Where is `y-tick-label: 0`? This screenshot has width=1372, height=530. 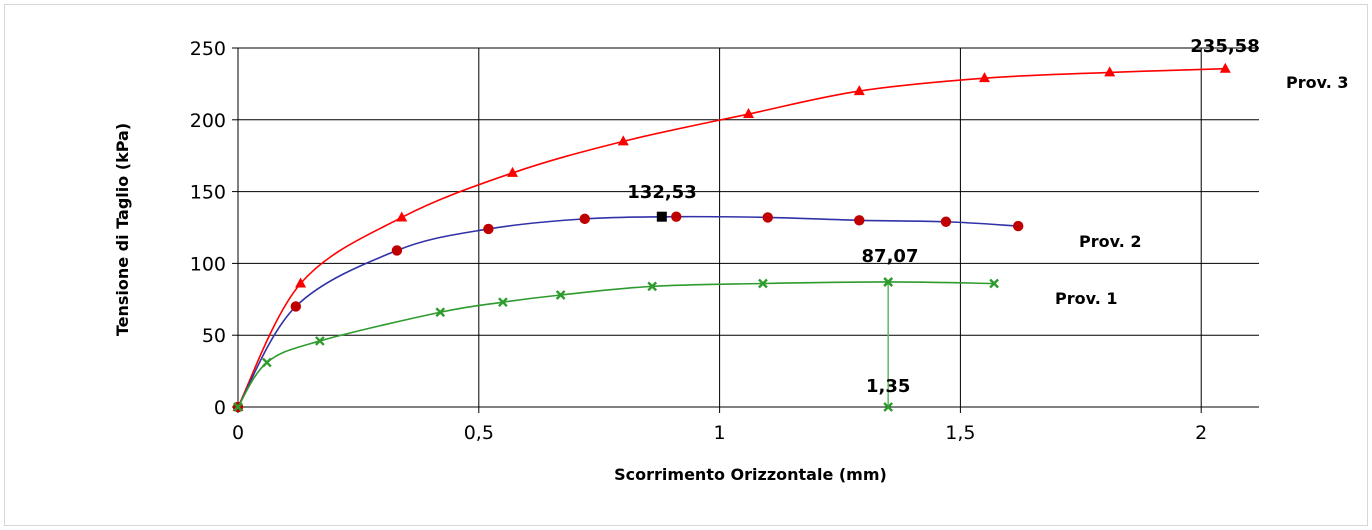
y-tick-label: 0 is located at coordinates (220, 408).